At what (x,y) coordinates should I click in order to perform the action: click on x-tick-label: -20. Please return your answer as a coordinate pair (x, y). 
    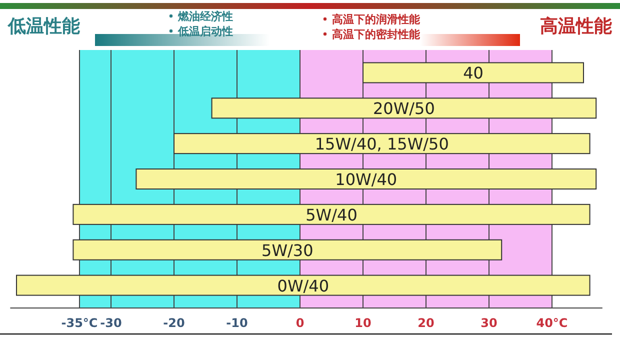
    Looking at the image, I should click on (174, 323).